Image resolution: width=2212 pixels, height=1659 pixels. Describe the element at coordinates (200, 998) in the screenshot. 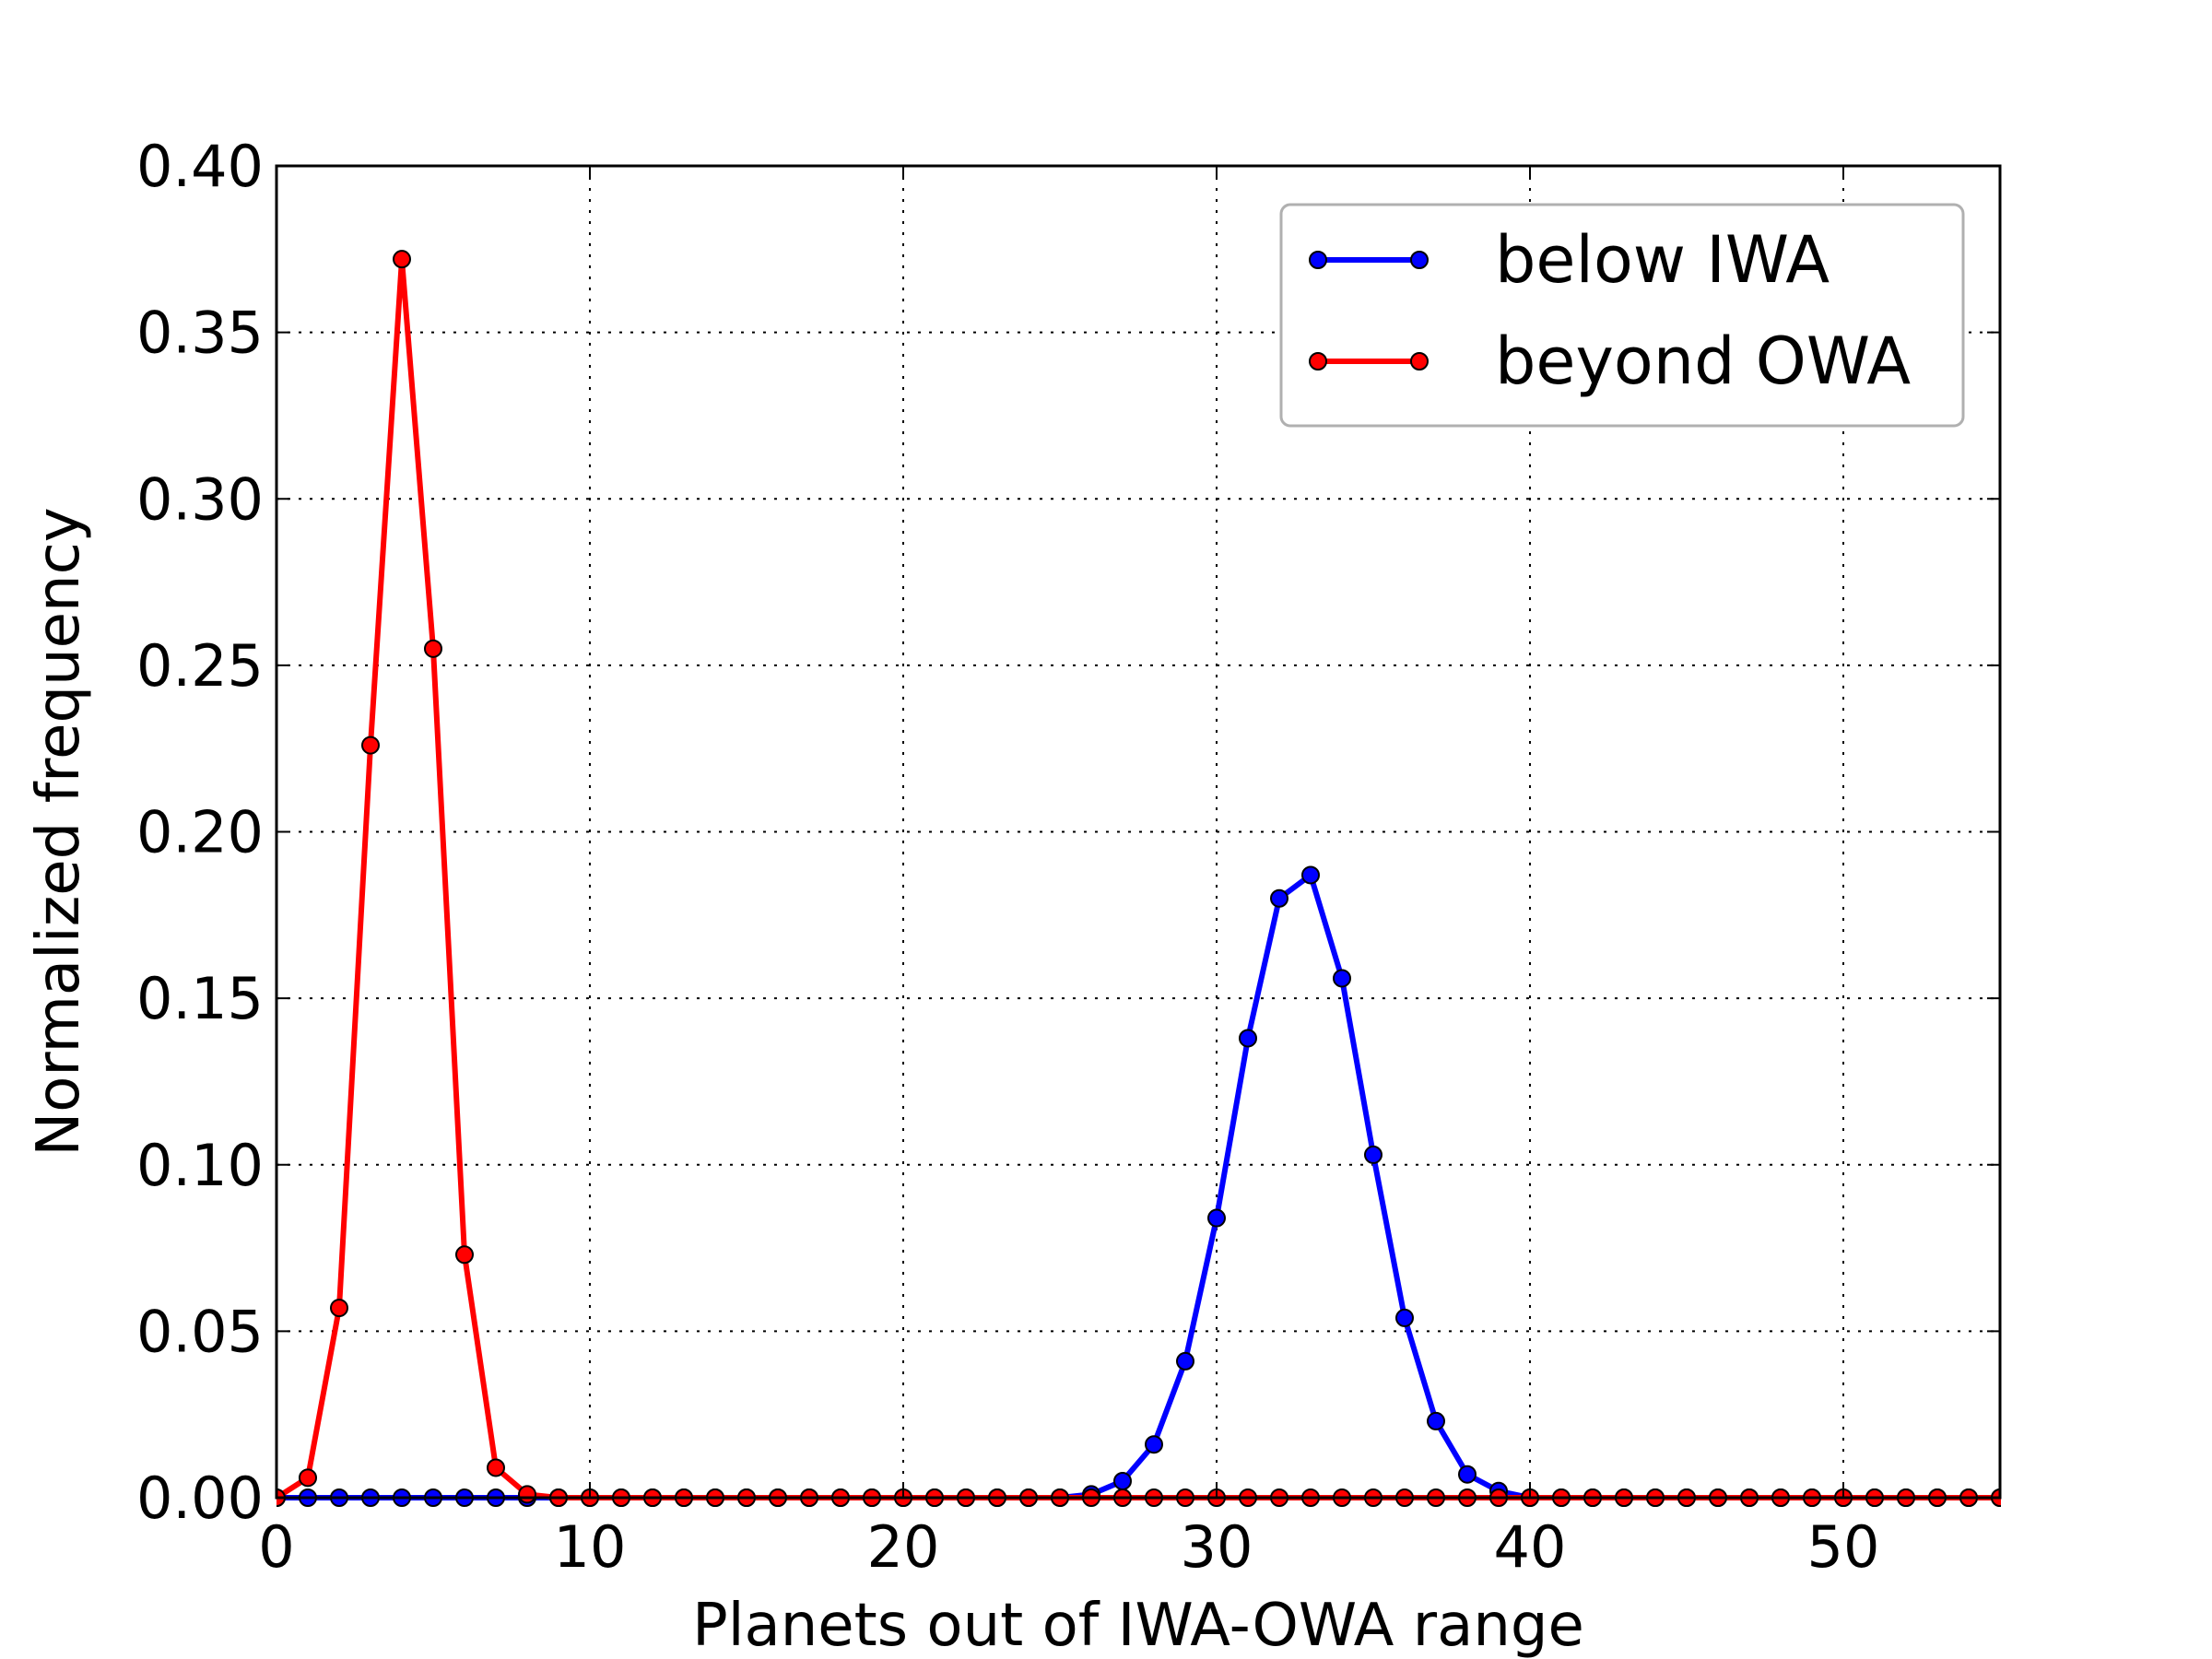

I see `y-tick-label: 0.15` at that location.